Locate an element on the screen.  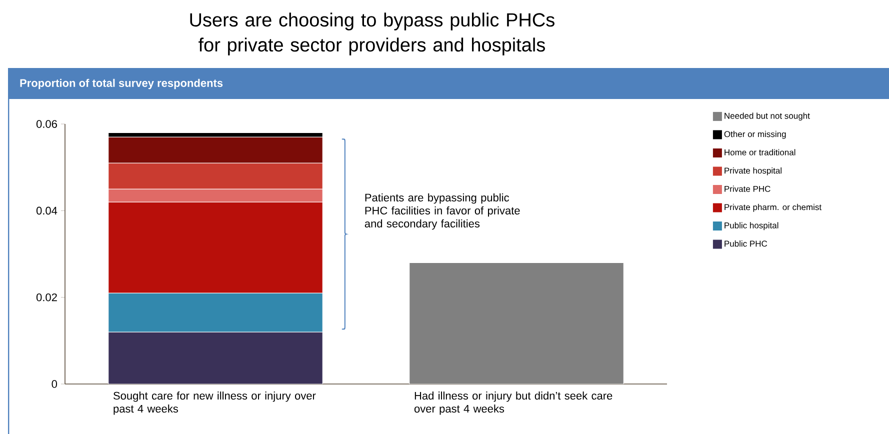
legend-label: Private hospital is located at coordinates (753, 171).